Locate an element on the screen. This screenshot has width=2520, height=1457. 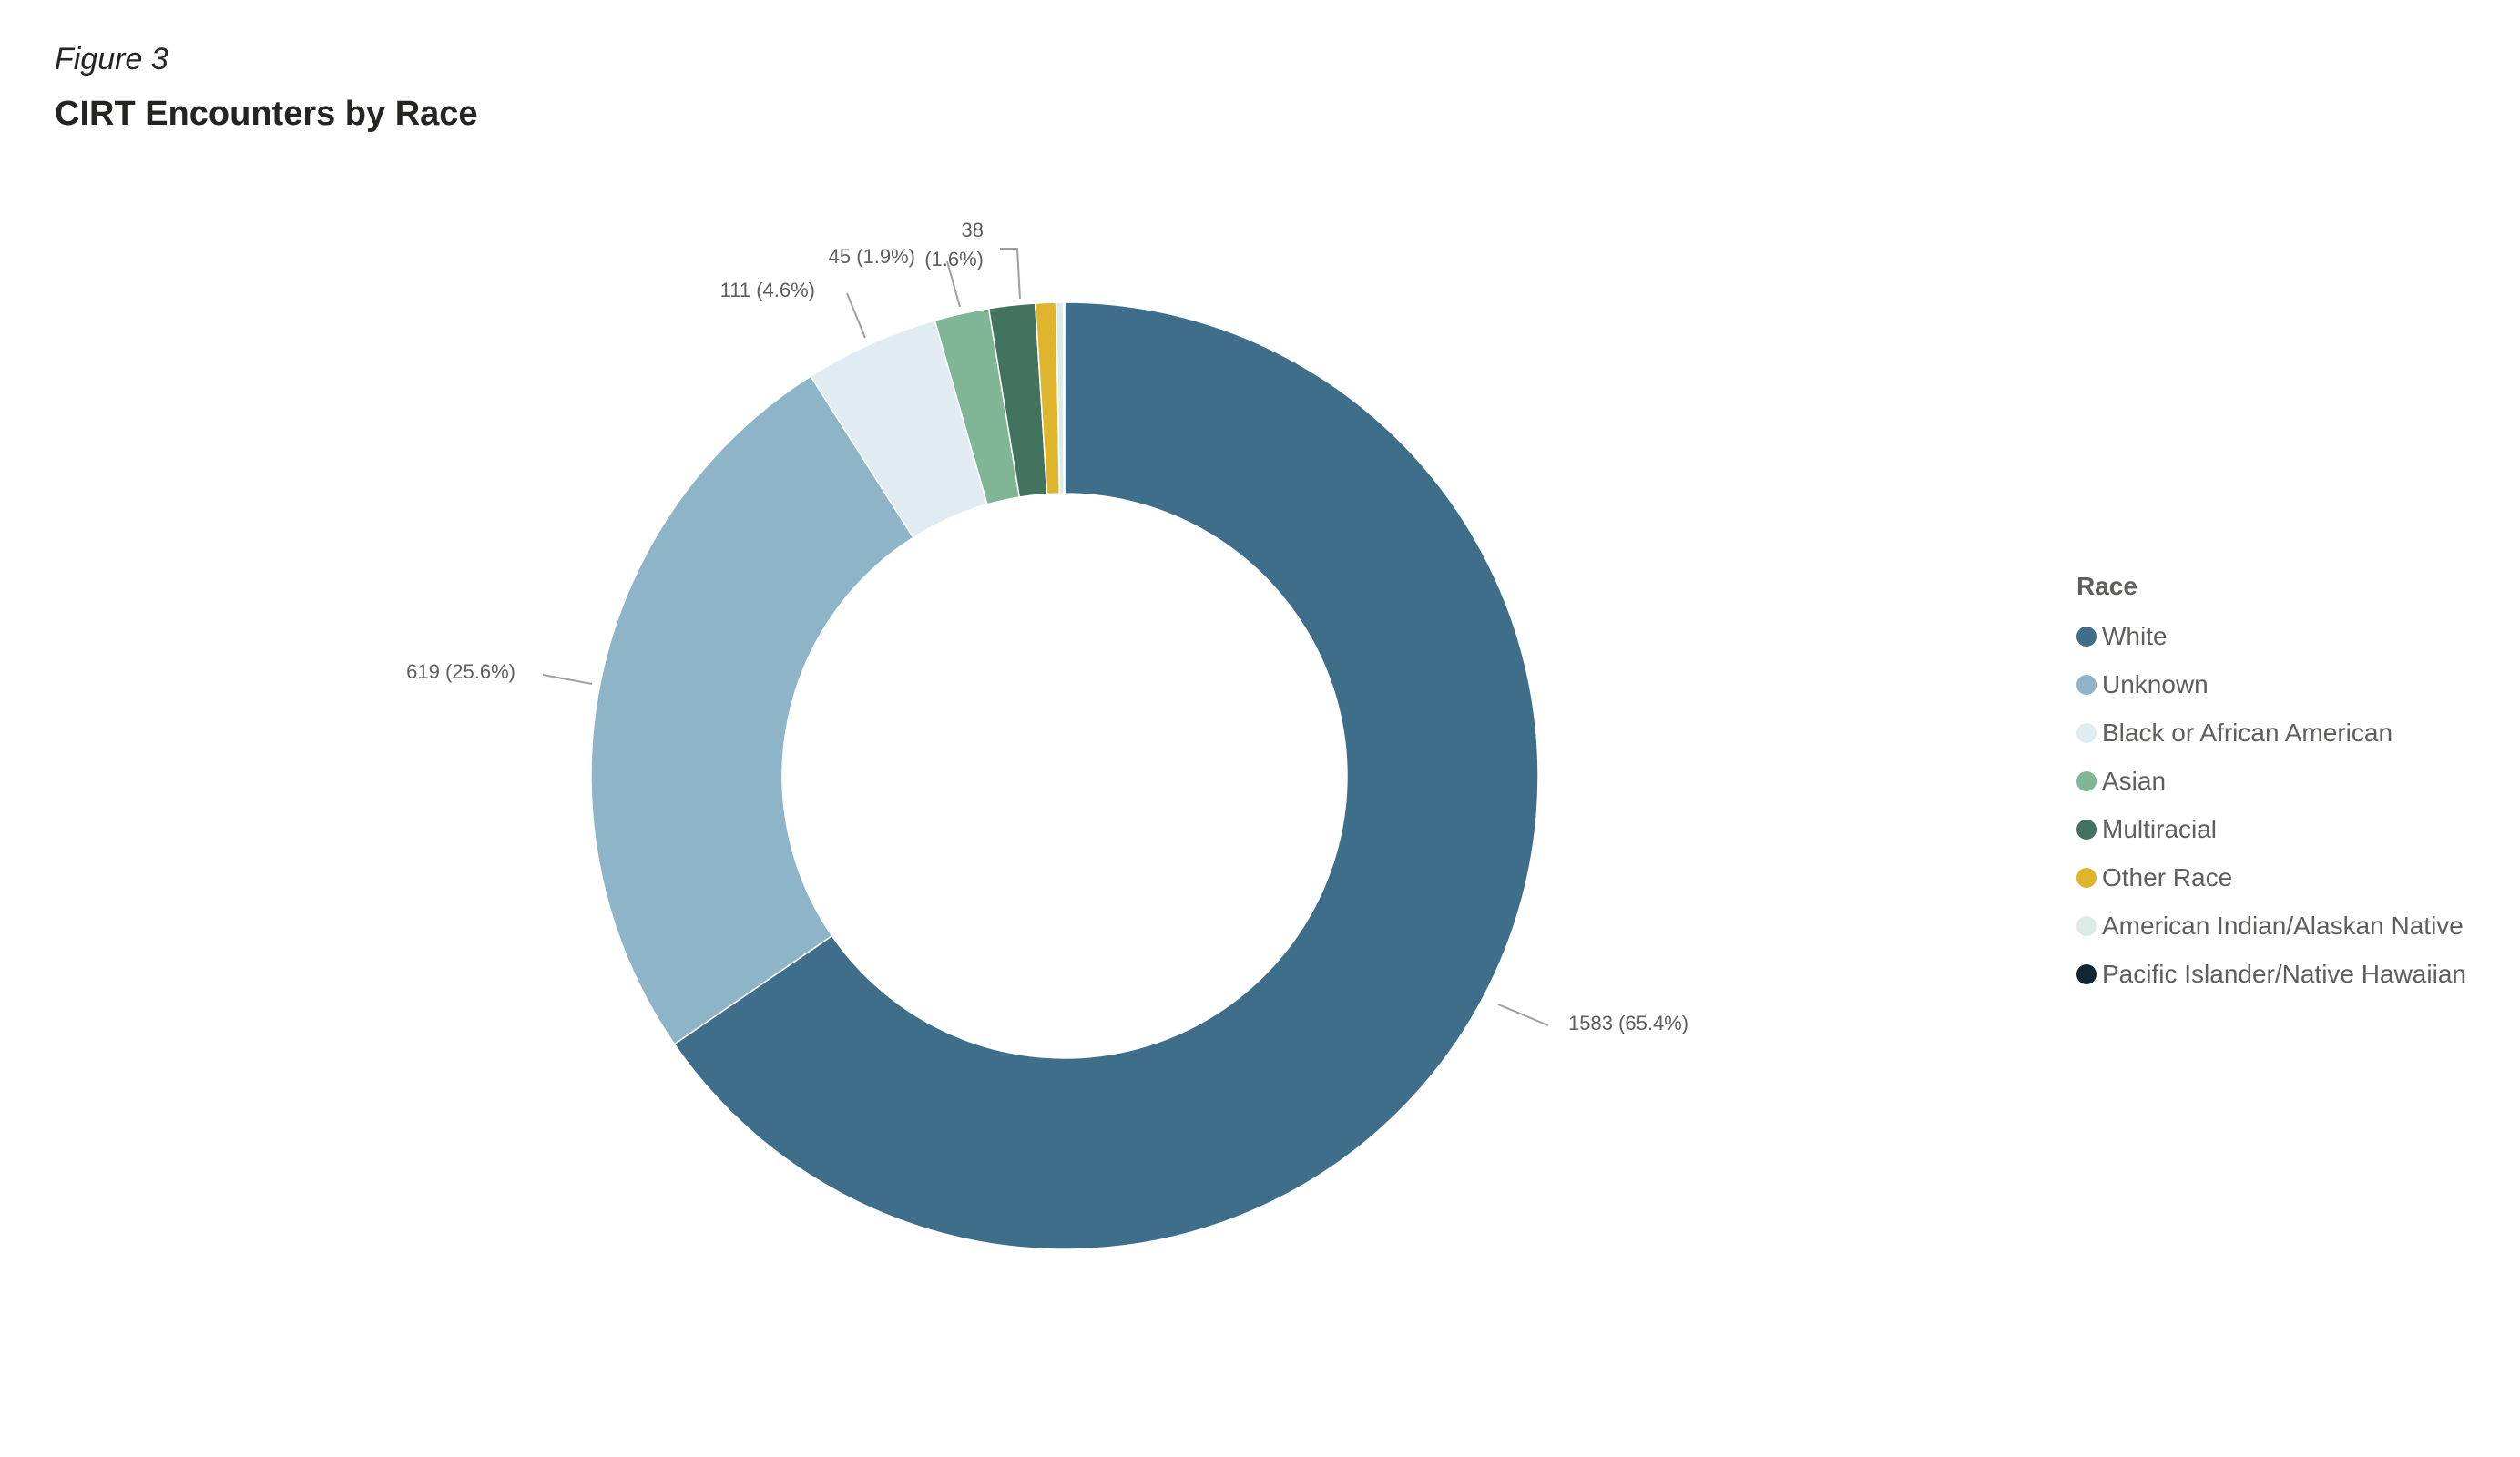
legend-label: White is located at coordinates (2135, 636).